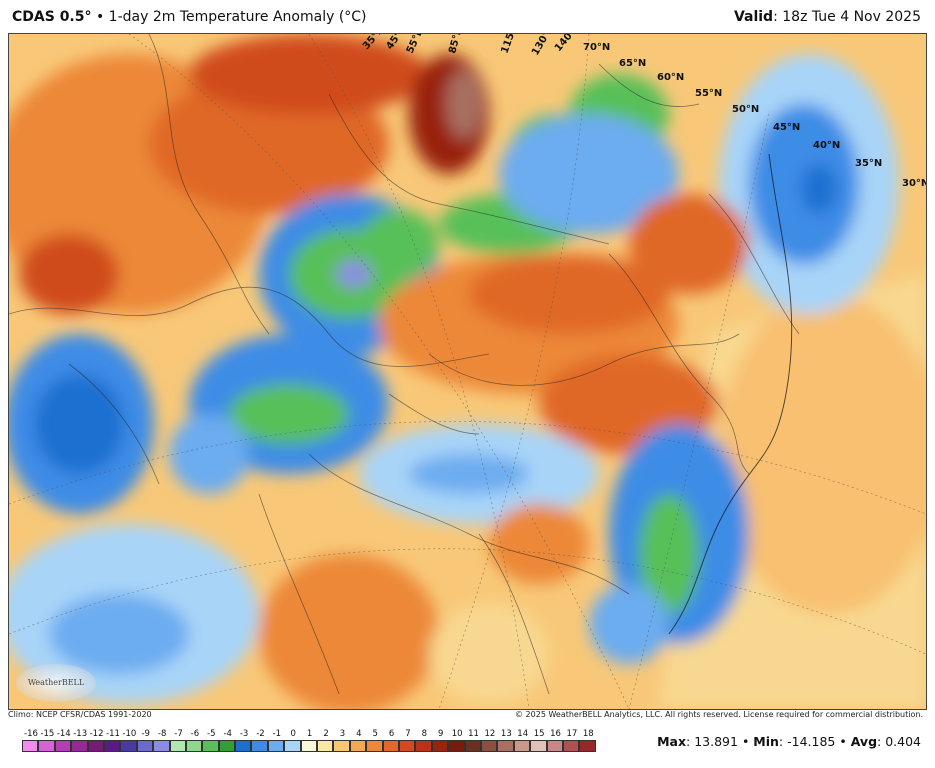  I want to click on stats-summary: Max: 13.891 • Min: -14.185 • Avg: 0.404, so click(789, 741).